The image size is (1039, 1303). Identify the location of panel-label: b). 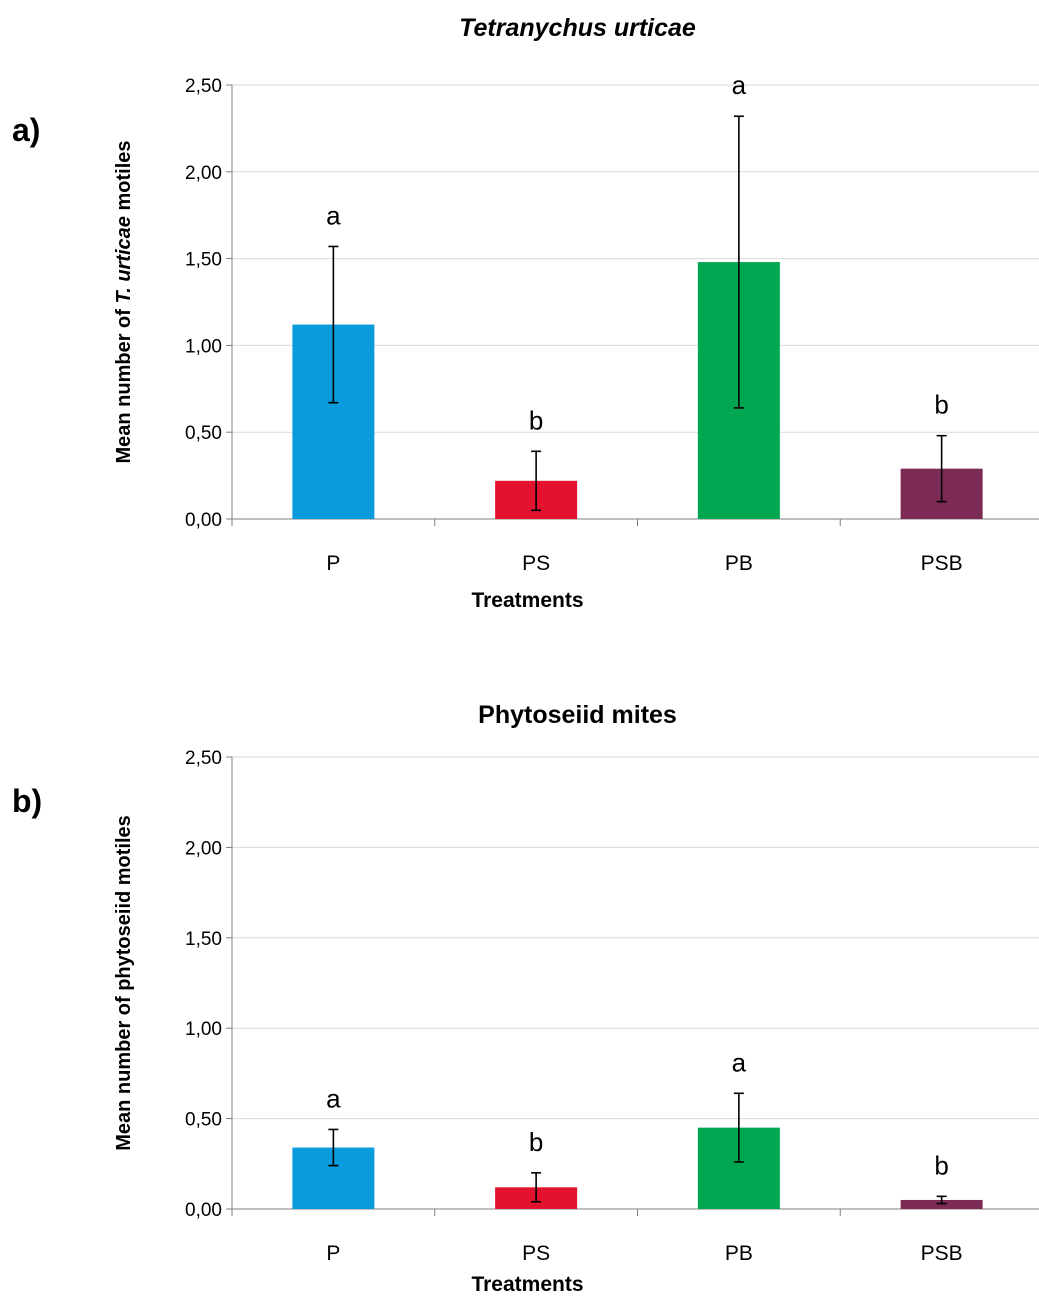
(27, 801).